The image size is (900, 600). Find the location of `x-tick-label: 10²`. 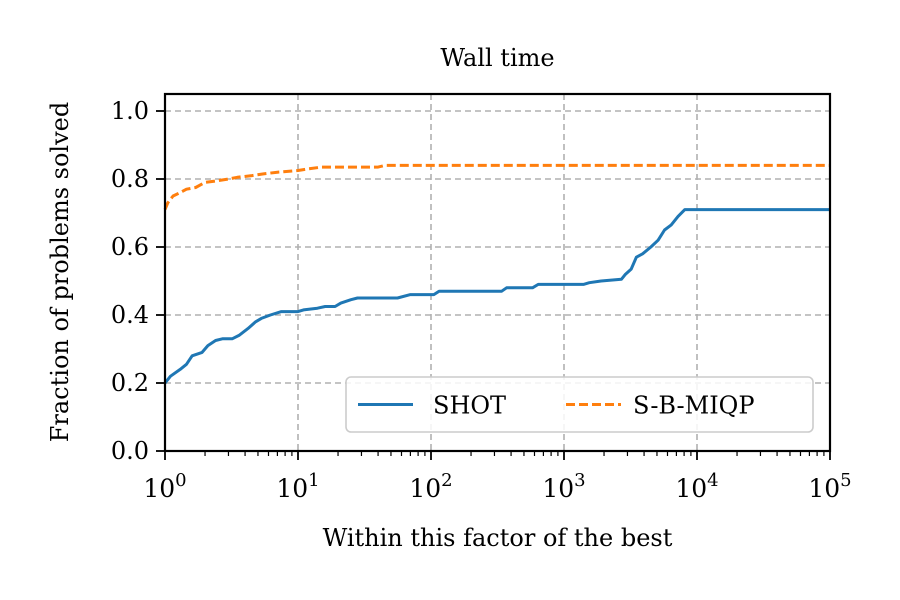

x-tick-label: 10² is located at coordinates (430, 486).